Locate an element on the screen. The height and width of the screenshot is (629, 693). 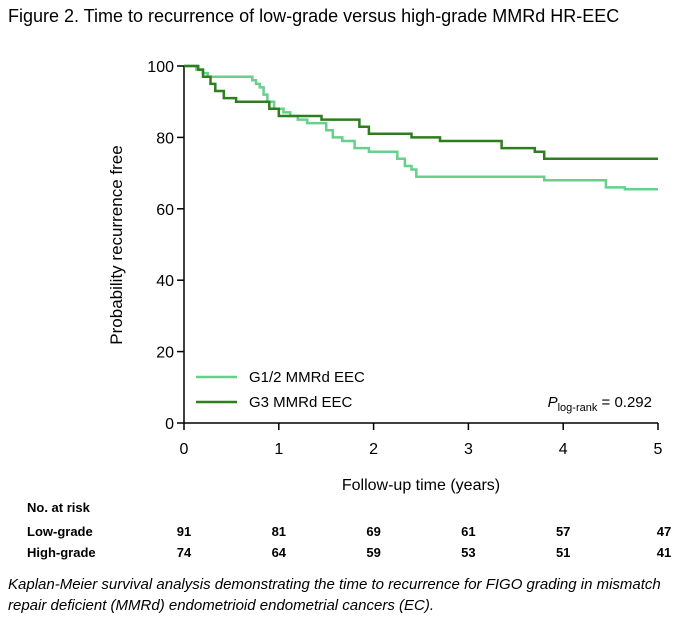
x-axis-label: Follow-up time (years) is located at coordinates (421, 485).